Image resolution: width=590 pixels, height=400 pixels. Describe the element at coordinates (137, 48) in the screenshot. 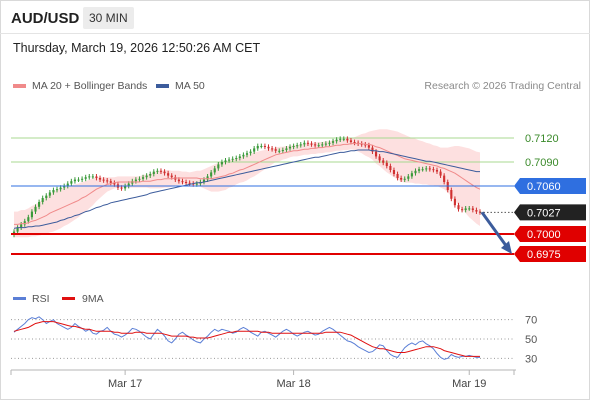

I see `timestamp: Thursday, March 19, 2026 12:50:26 AM CET` at that location.